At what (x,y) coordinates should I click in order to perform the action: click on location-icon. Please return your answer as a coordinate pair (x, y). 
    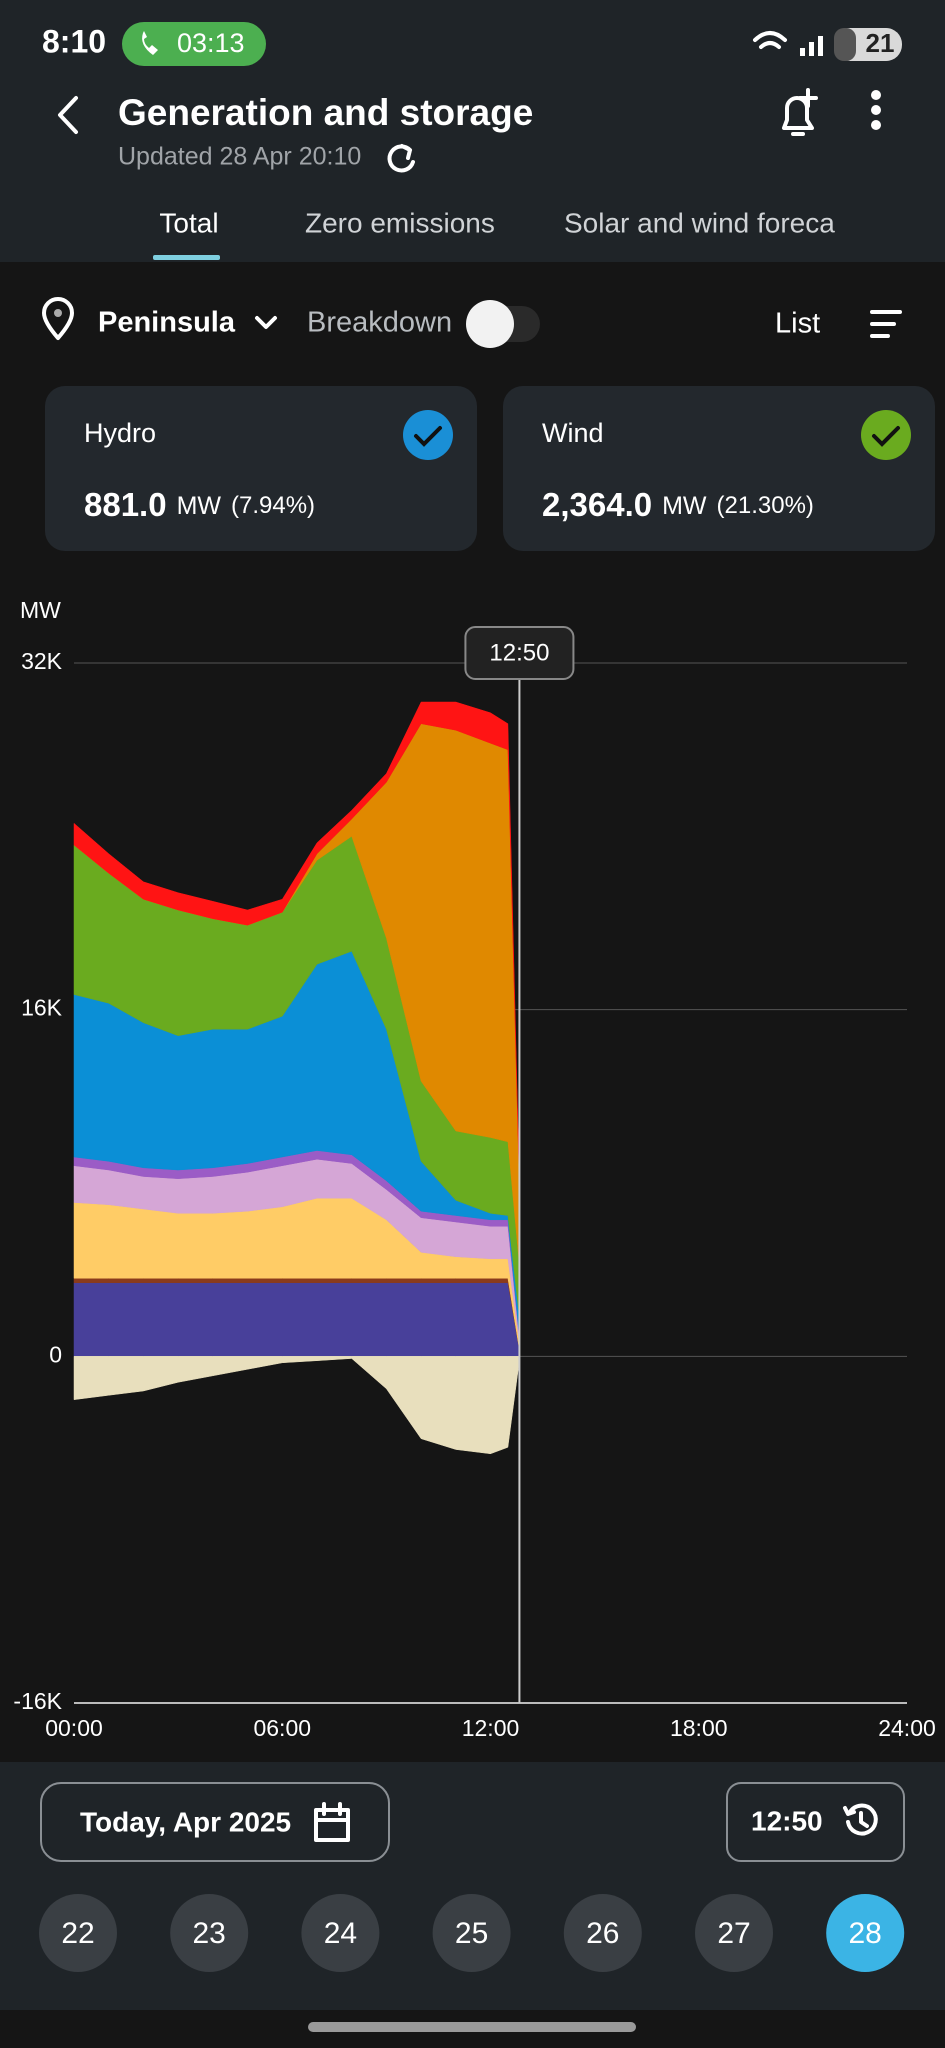
    Looking at the image, I should click on (58, 318).